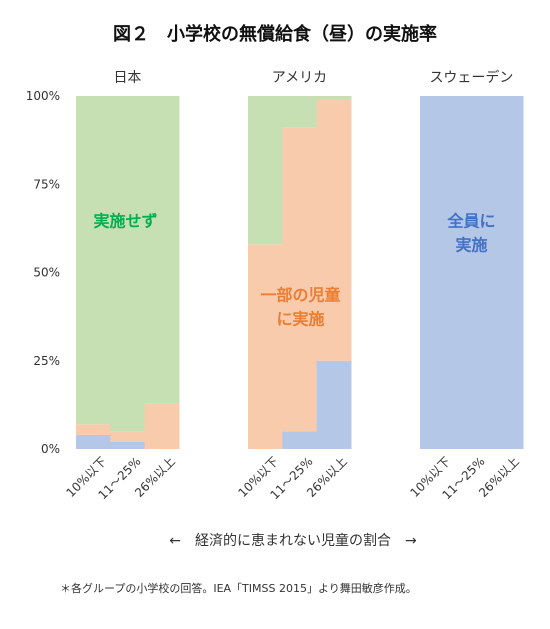 The width and height of the screenshot is (550, 629). What do you see at coordinates (299, 78) in the screenshot?
I see `group-label: アメリカ` at bounding box center [299, 78].